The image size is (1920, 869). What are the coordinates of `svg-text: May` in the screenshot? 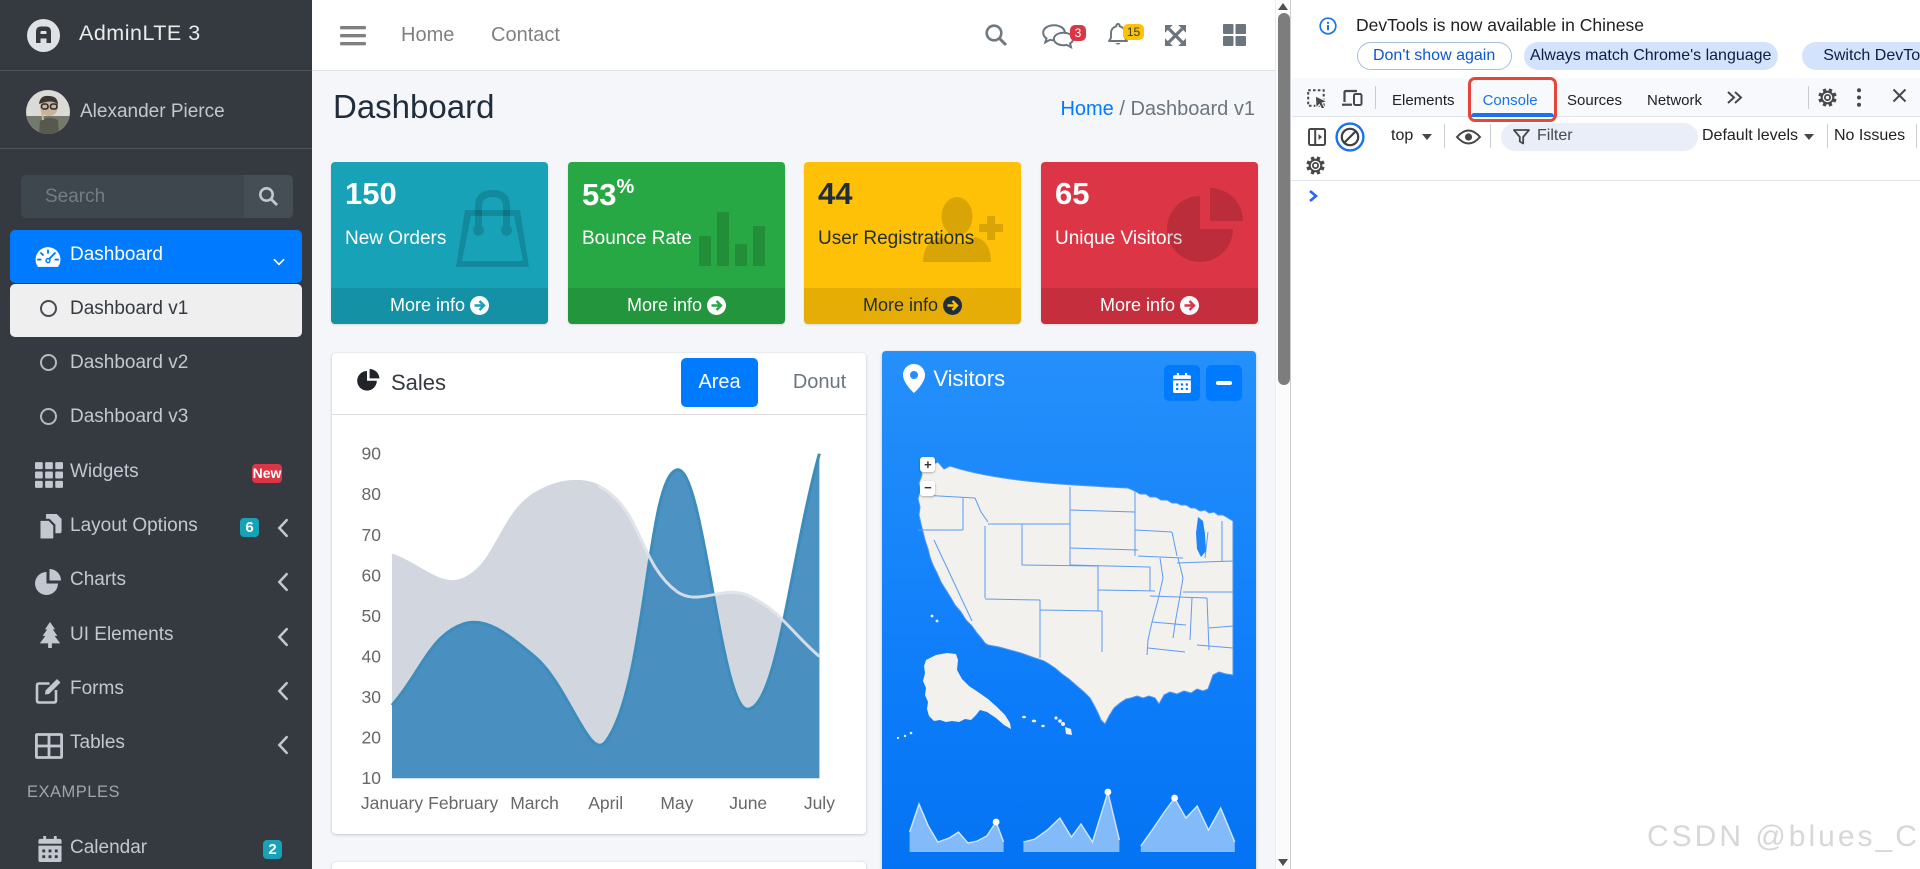 It's located at (676, 803).